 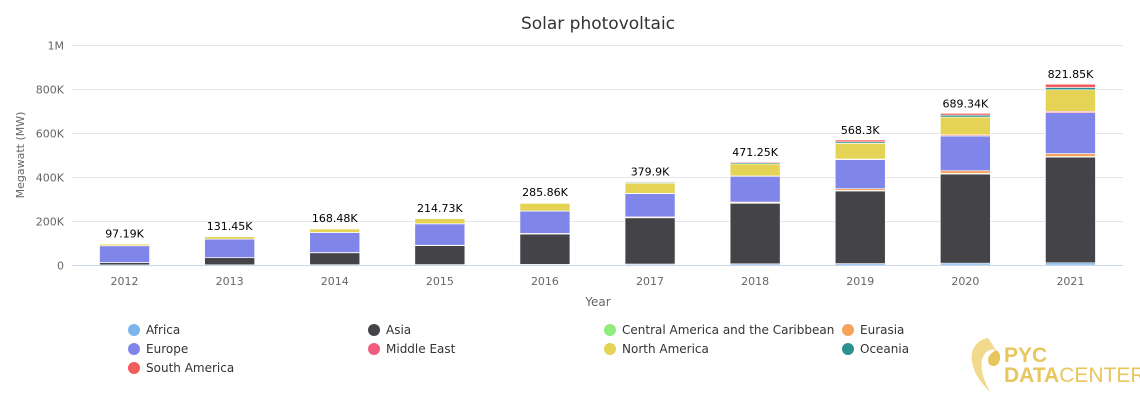 What do you see at coordinates (399, 330) in the screenshot?
I see `legend-label: Asia` at bounding box center [399, 330].